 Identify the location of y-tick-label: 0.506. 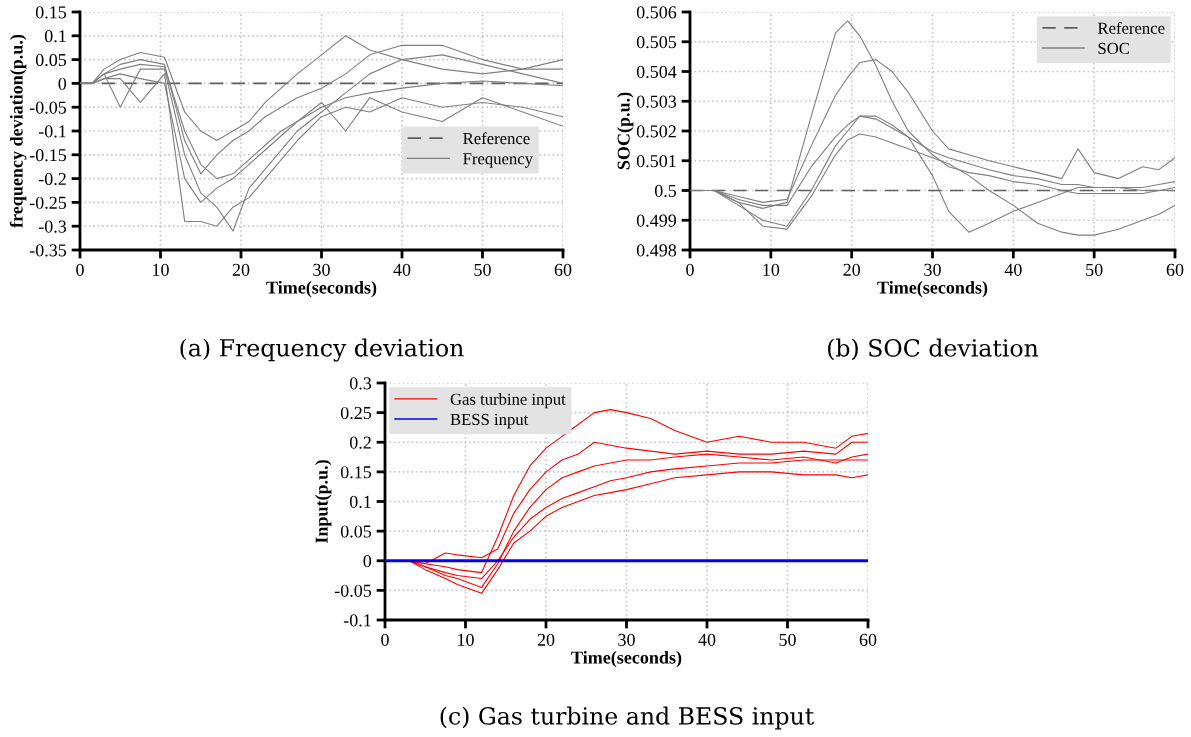
(656, 12).